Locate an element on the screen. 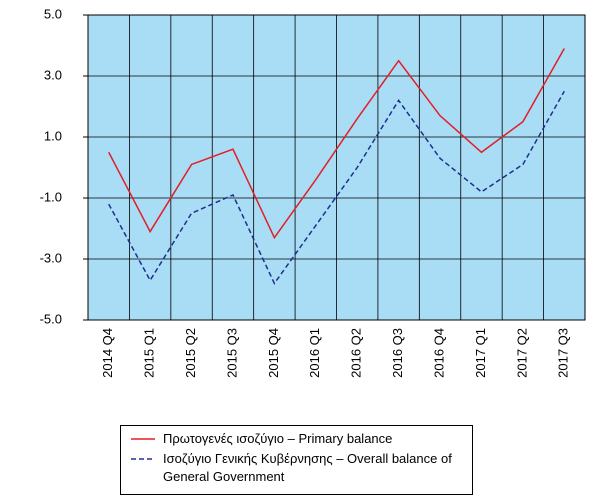 The height and width of the screenshot is (502, 595). legend-label: Πρωτογενές ισοζύγιο – Primary balance is located at coordinates (278, 438).